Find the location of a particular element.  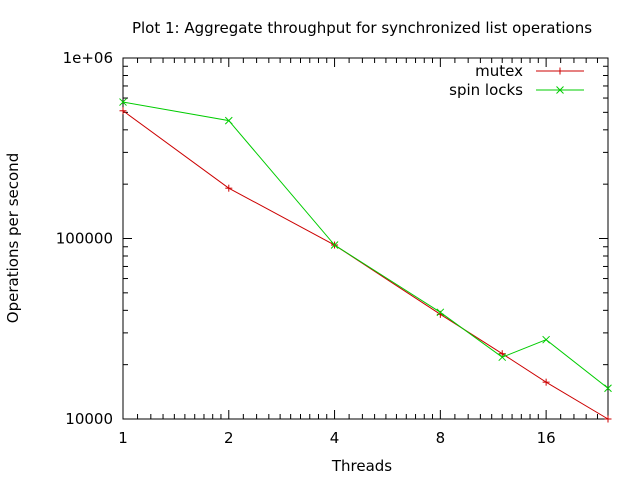

legend-marker-spin-locks-stroke is located at coordinates (560, 90).